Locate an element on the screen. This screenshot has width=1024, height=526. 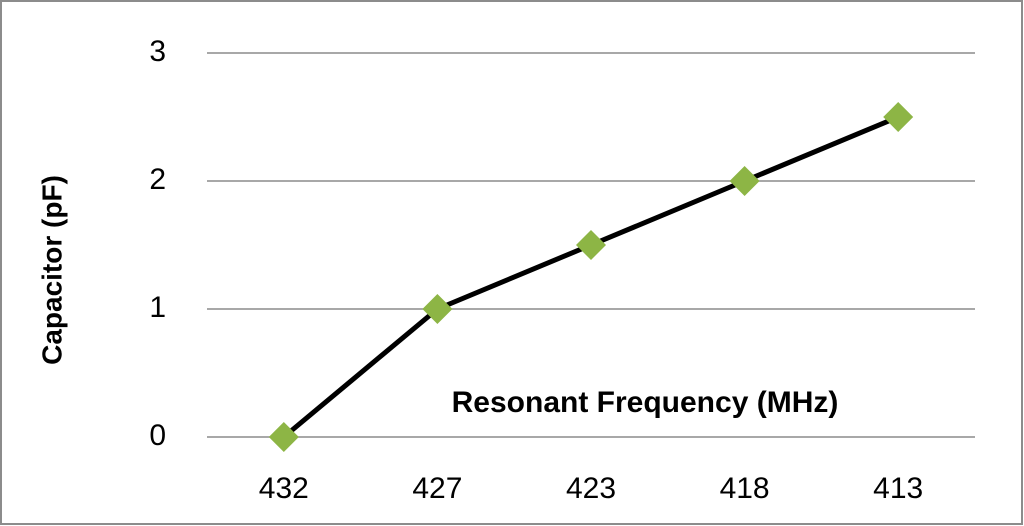
y-axis-title: Capacitor (pF) is located at coordinates (51, 270).